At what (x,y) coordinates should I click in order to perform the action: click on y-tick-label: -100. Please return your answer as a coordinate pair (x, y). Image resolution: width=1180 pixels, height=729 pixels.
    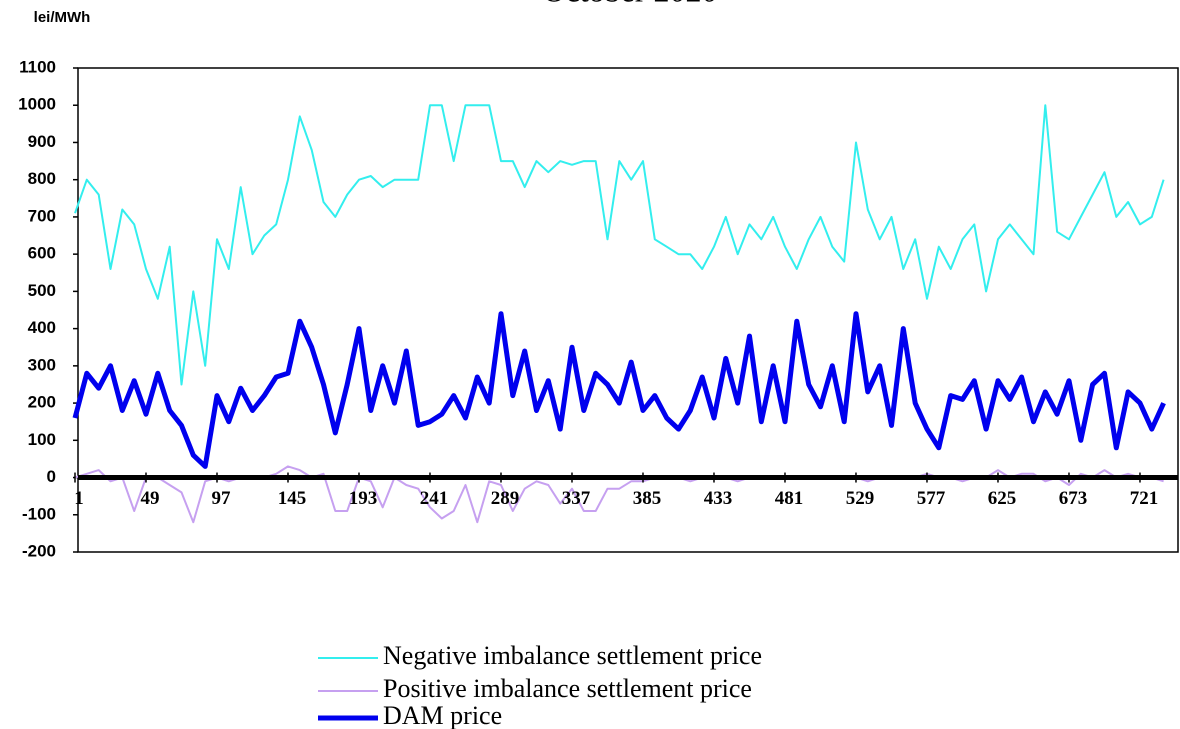
    Looking at the image, I should click on (39, 513).